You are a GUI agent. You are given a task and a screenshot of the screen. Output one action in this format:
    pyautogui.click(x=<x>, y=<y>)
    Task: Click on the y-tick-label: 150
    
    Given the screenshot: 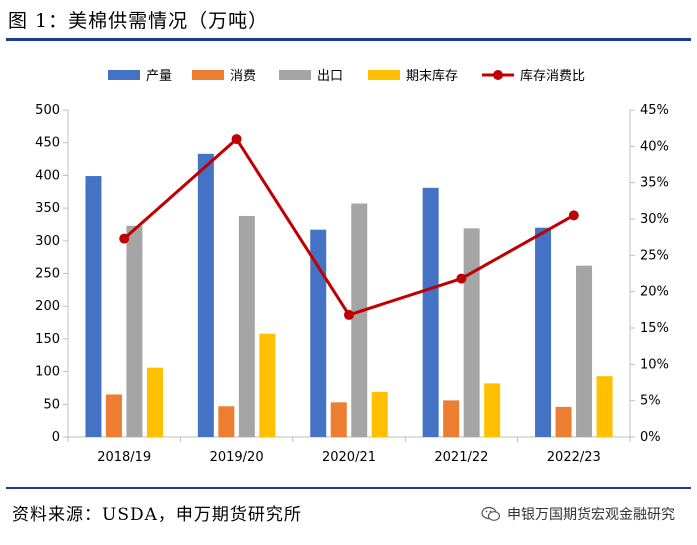 What is the action you would take?
    pyautogui.click(x=47, y=339)
    